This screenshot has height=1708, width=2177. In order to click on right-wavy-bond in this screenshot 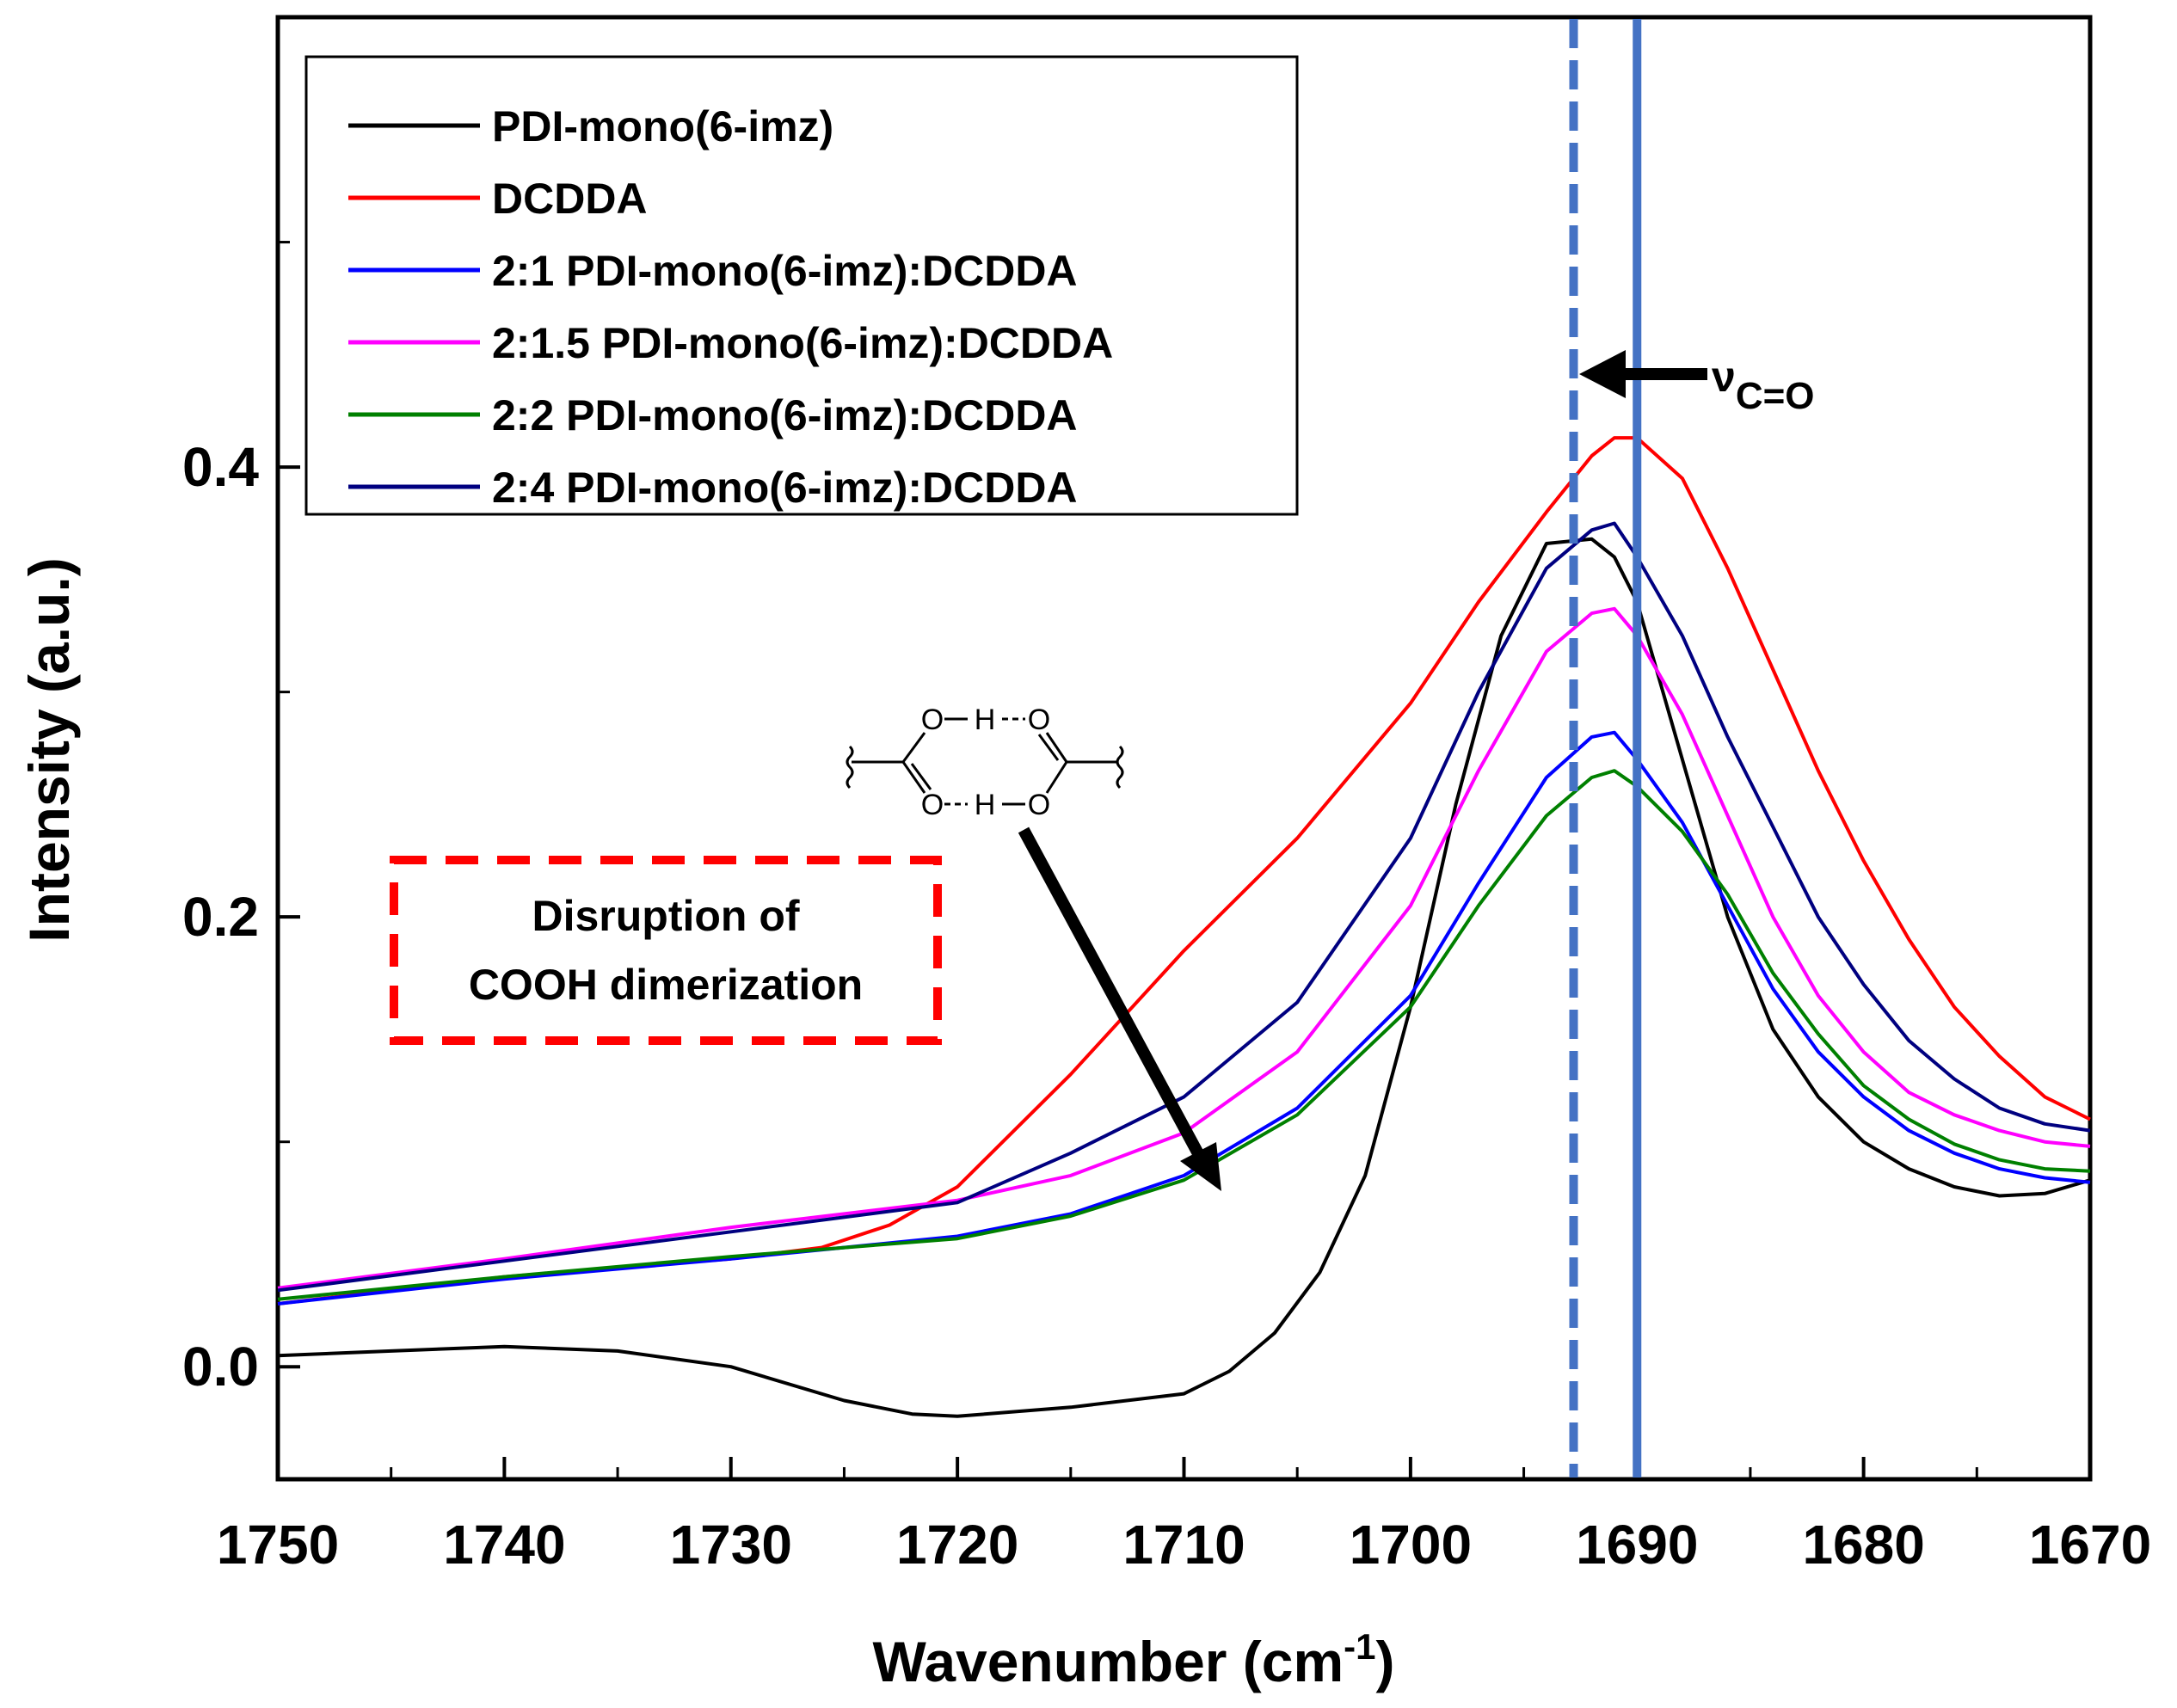, I will do `click(1120, 767)`.